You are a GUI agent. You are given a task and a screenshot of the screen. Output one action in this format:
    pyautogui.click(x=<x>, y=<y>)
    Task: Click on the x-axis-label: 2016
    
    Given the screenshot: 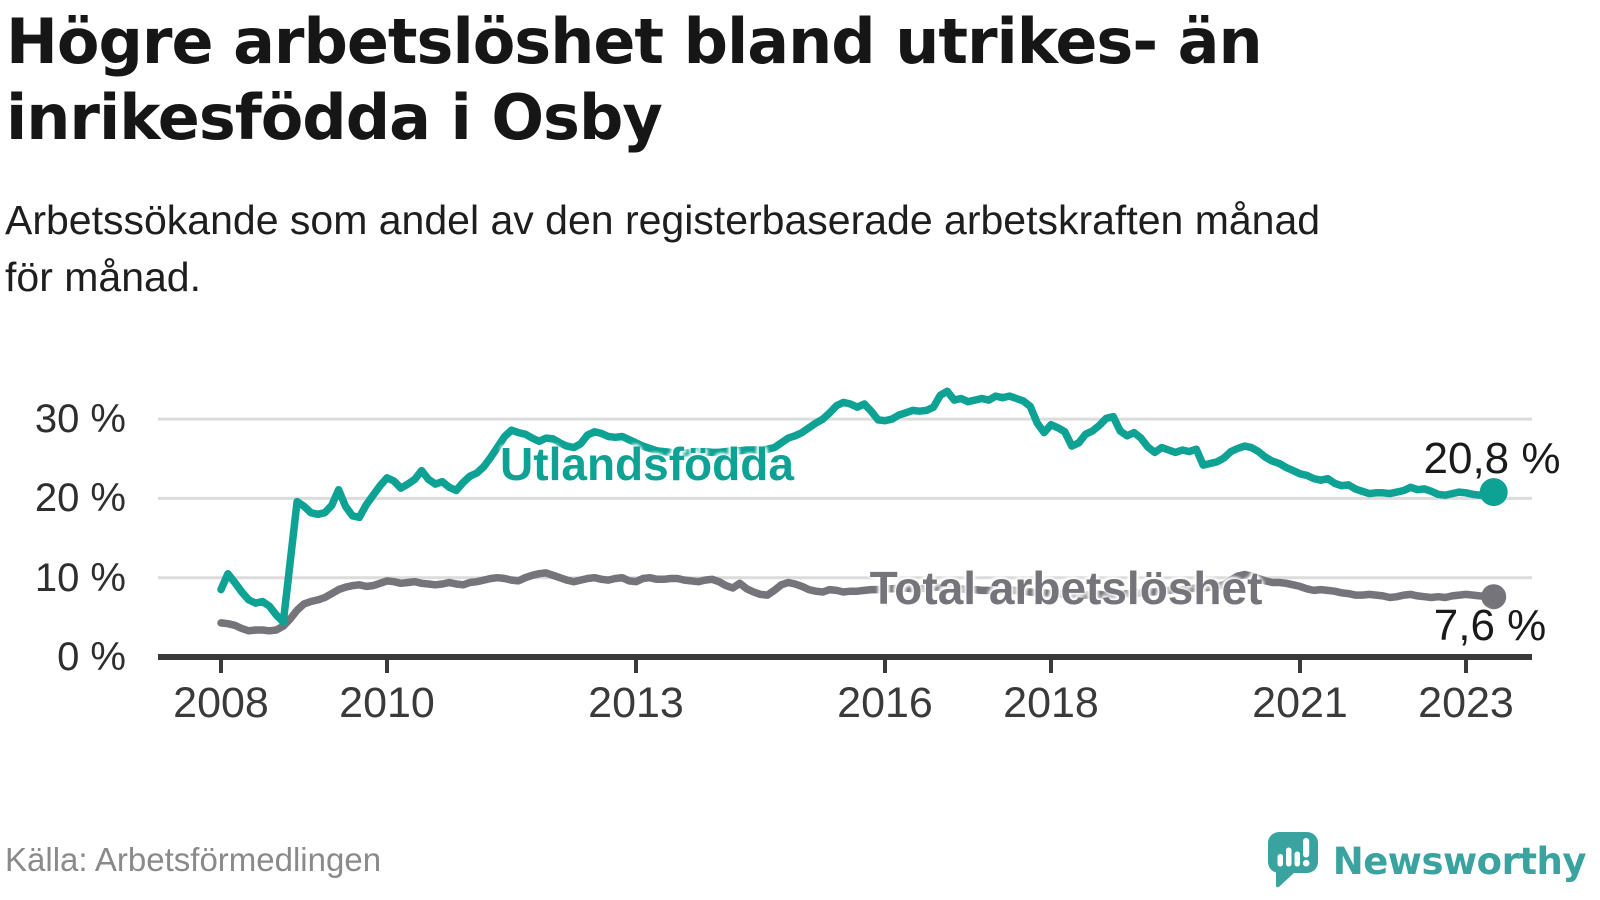 What is the action you would take?
    pyautogui.click(x=885, y=703)
    